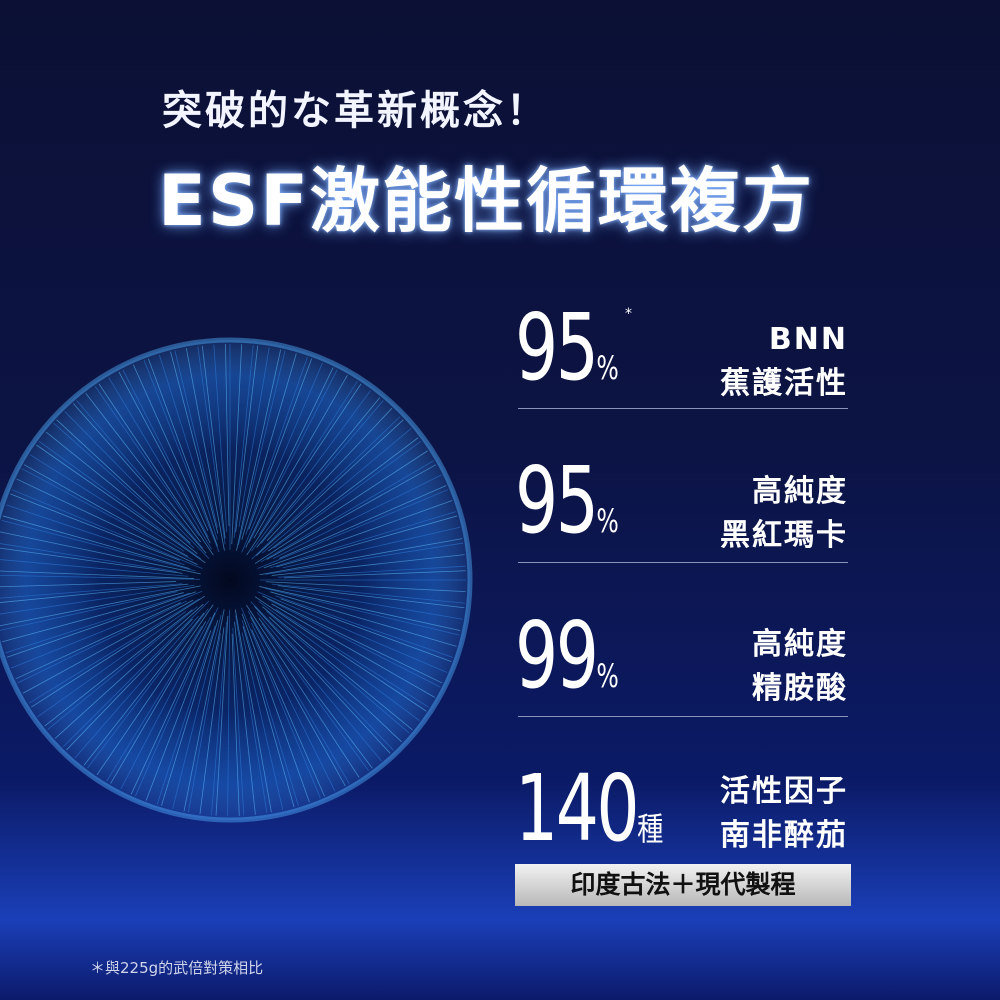 This screenshot has width=1000, height=1000. What do you see at coordinates (589, 809) in the screenshot?
I see `stat-number: 140種` at bounding box center [589, 809].